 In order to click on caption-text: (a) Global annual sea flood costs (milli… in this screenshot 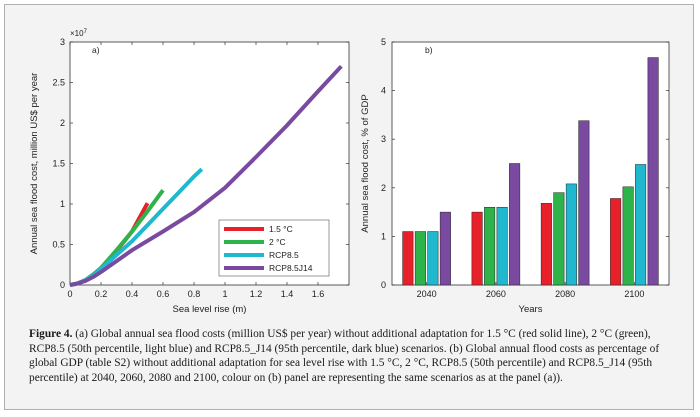, I will do `click(344, 356)`.